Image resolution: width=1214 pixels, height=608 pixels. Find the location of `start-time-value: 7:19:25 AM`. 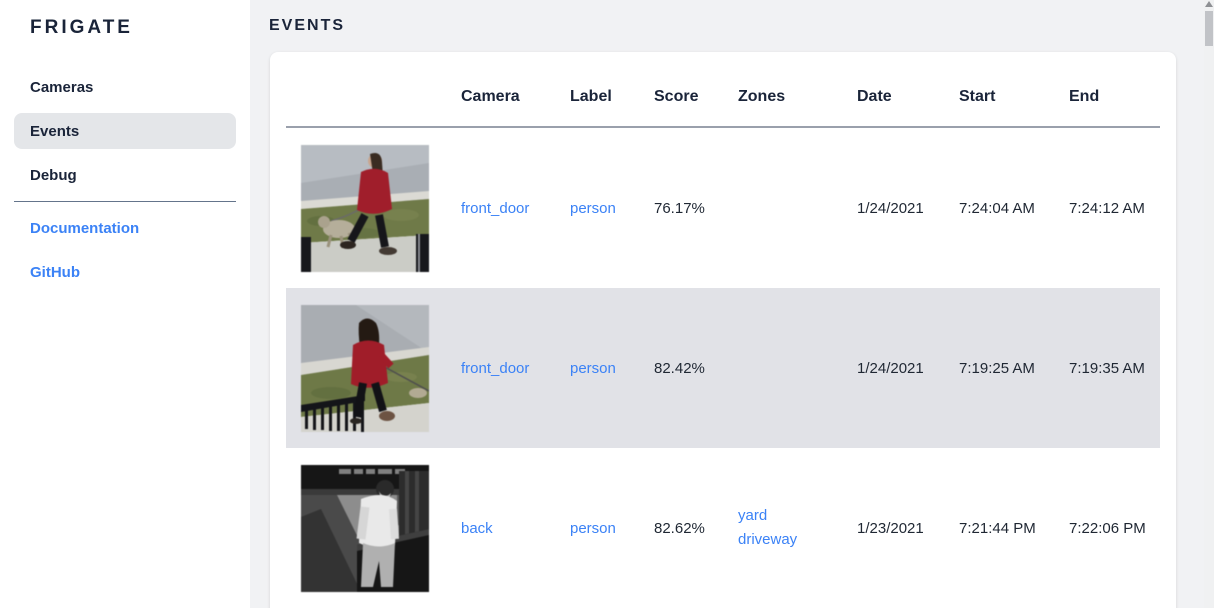

start-time-value: 7:19:25 AM is located at coordinates (997, 368).